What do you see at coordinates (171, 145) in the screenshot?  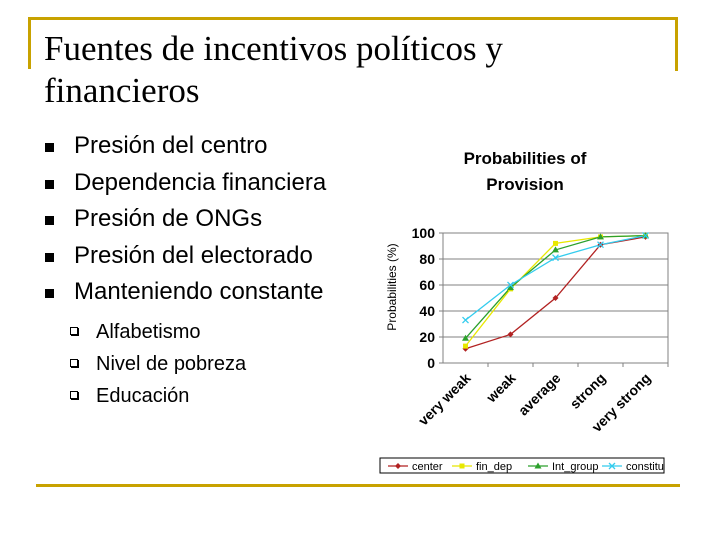 I see `bullet-text: Presión del centro` at bounding box center [171, 145].